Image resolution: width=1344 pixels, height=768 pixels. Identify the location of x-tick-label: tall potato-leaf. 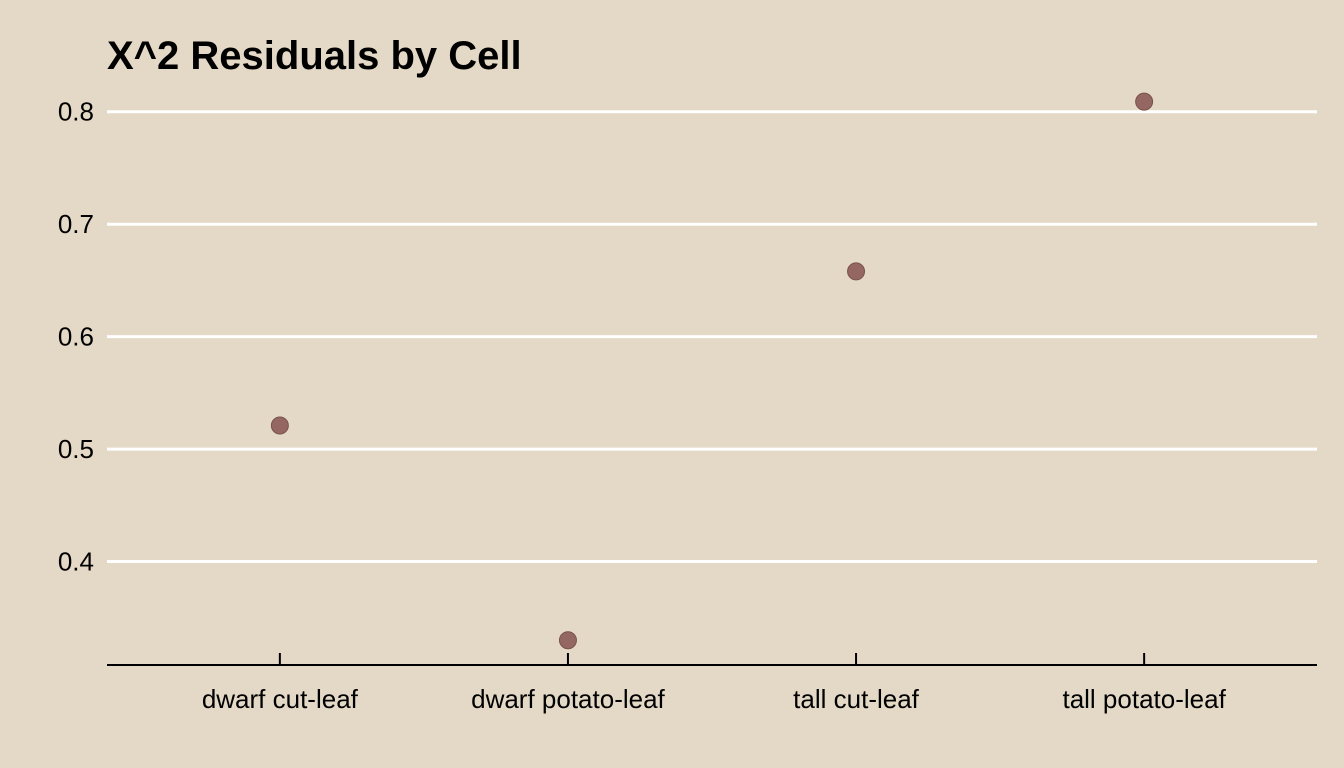
(1144, 699).